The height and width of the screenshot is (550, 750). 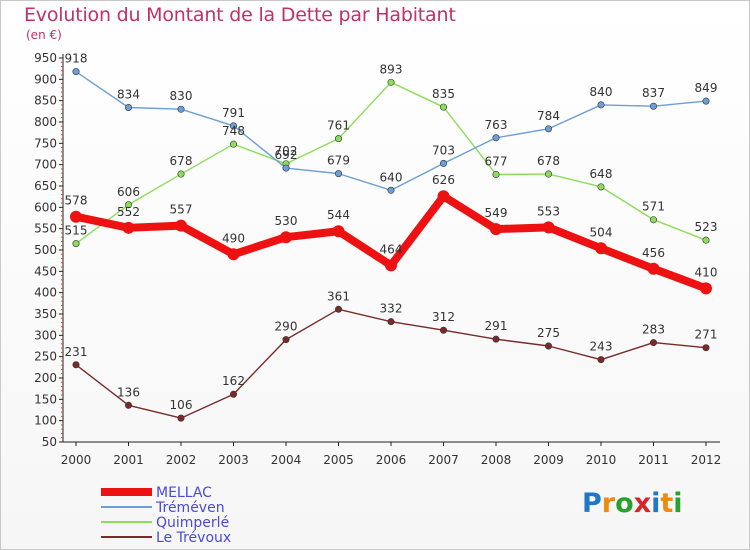 I want to click on x-tick-label: 2005, so click(x=338, y=460).